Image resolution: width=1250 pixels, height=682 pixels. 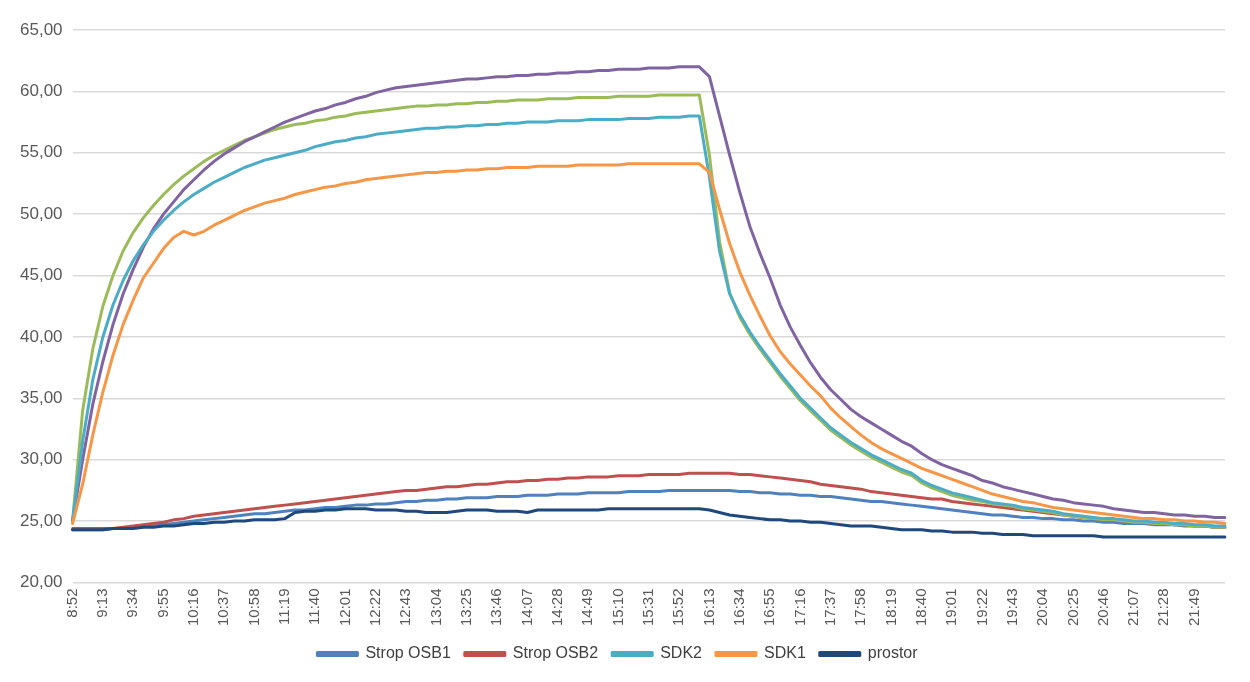 I want to click on y-tick-label: 25,00, so click(x=41, y=520).